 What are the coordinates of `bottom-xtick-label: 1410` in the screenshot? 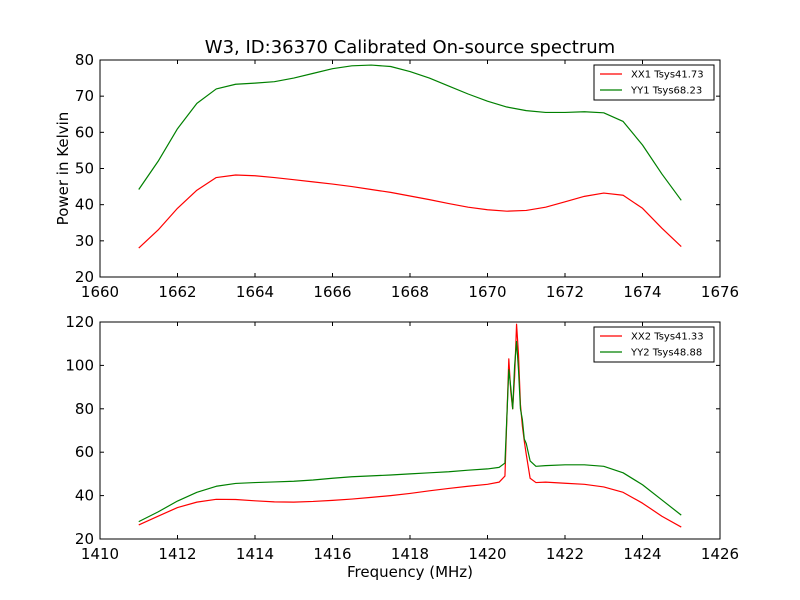 It's located at (100, 554).